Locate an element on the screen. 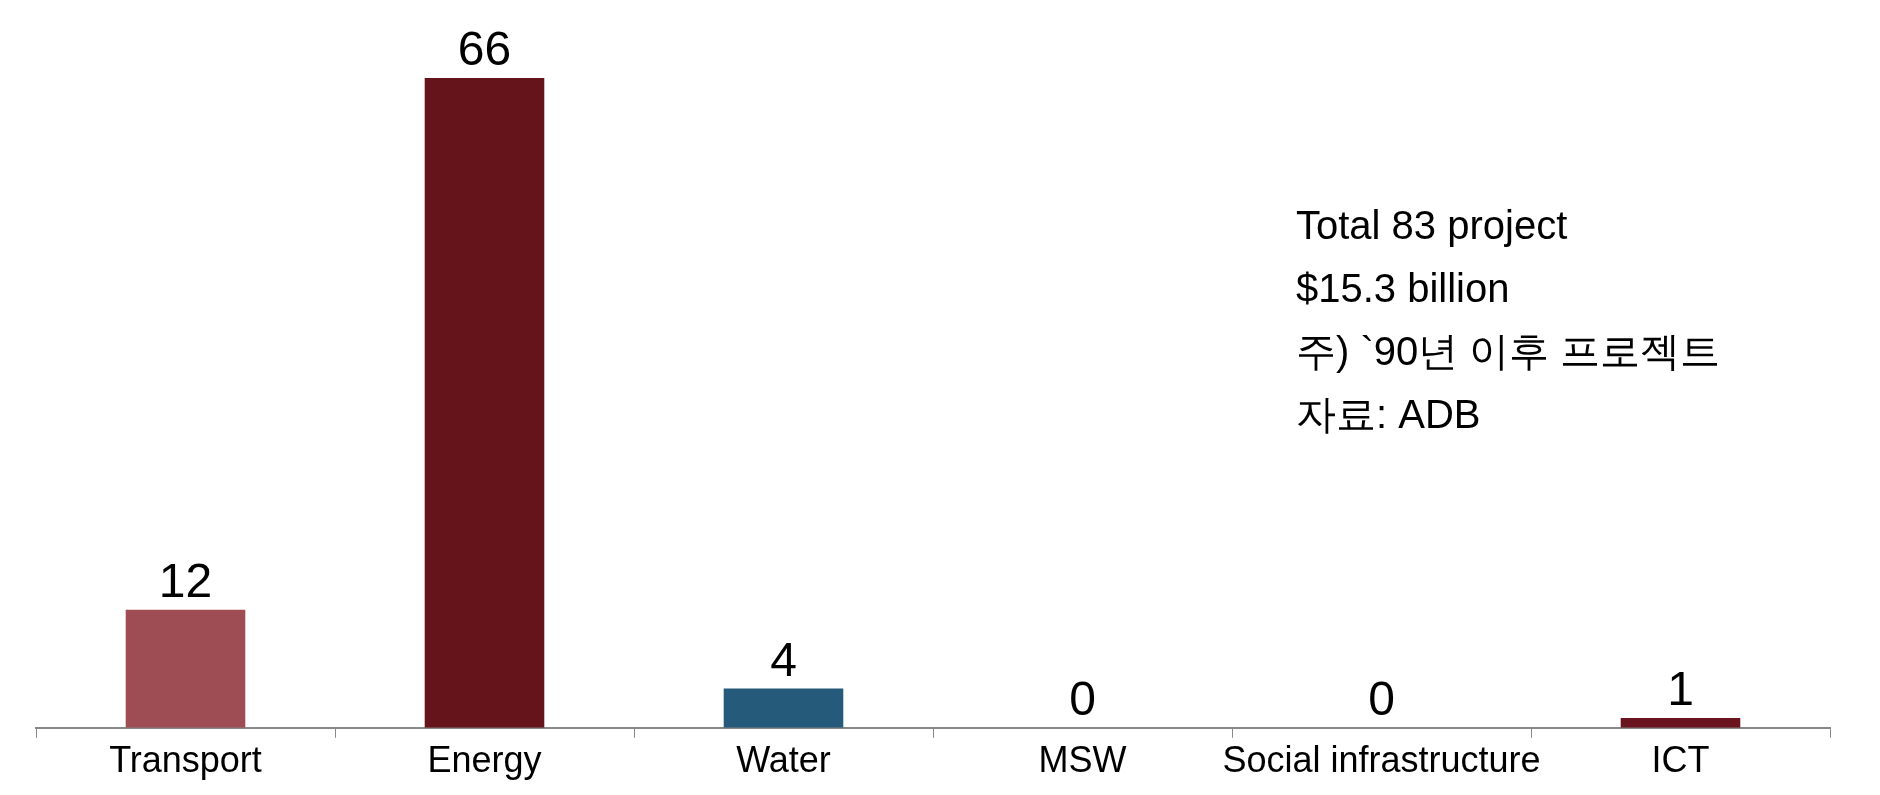 Image resolution: width=1880 pixels, height=795 pixels. data-label: 12 is located at coordinates (185, 580).